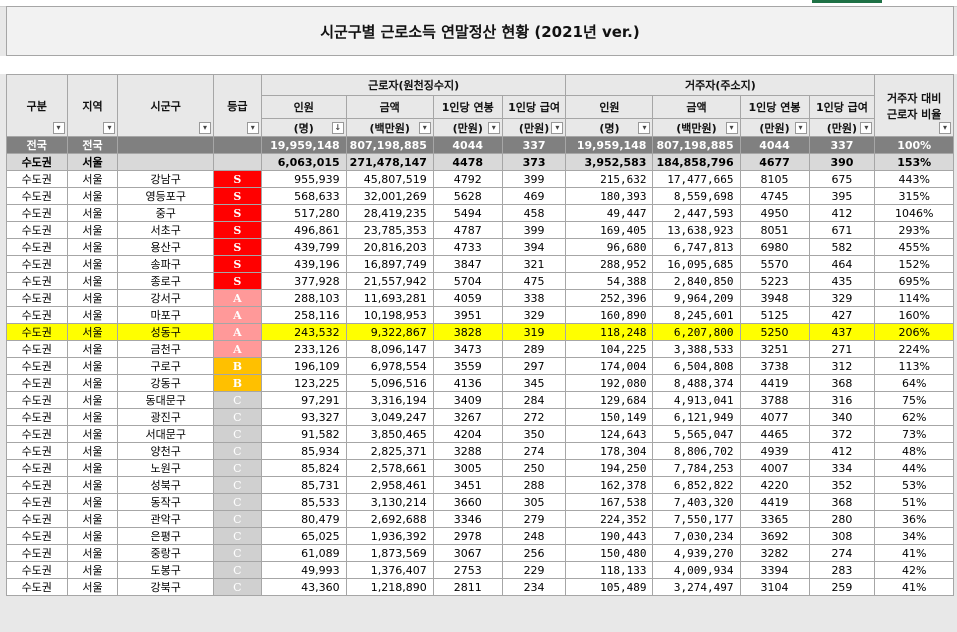  I want to click on cell-w-pay: 394, so click(534, 247).